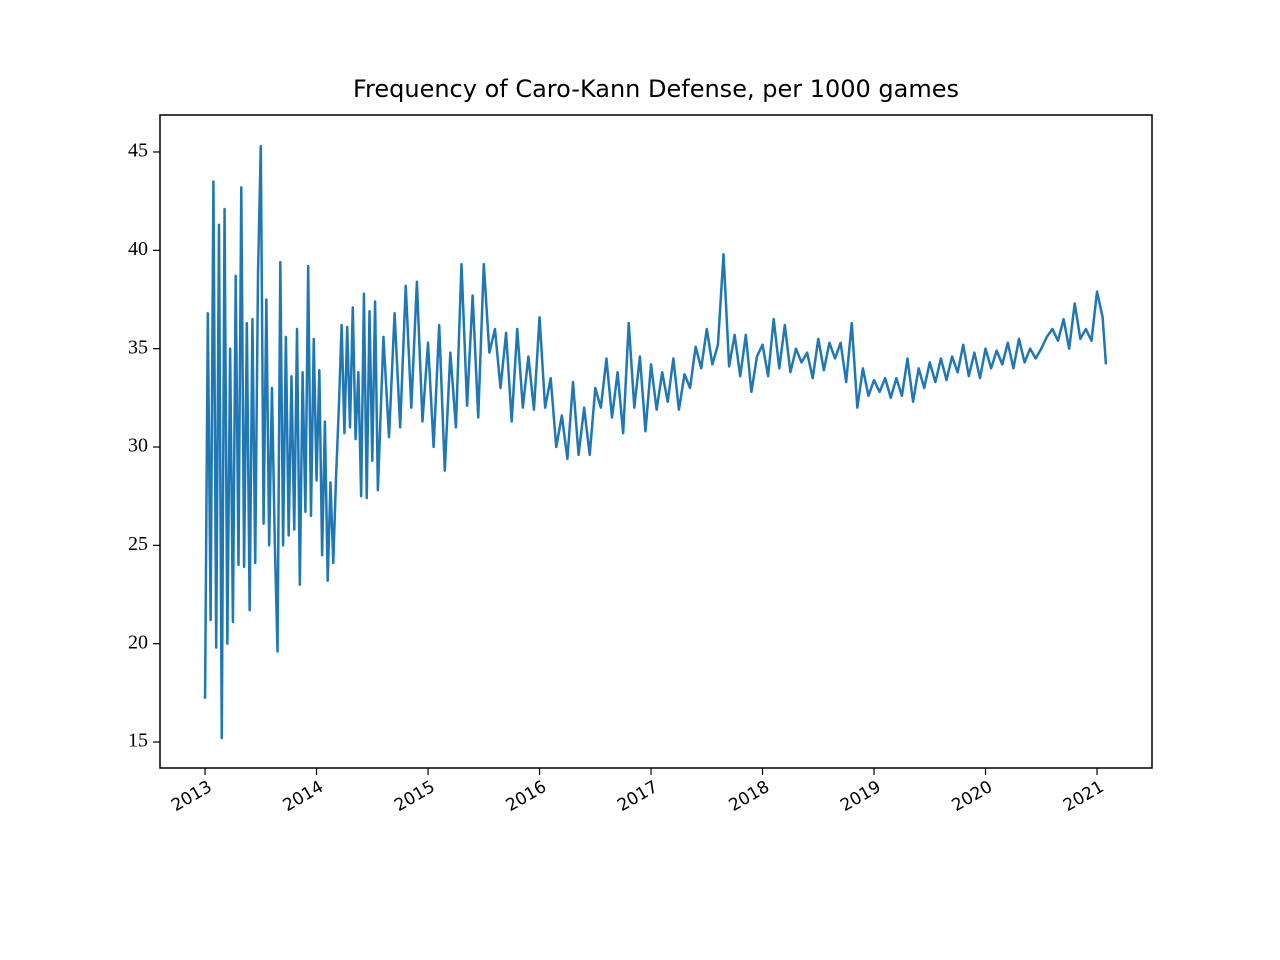 The height and width of the screenshot is (960, 1280). I want to click on x-tick-label: 2021, so click(1083, 796).